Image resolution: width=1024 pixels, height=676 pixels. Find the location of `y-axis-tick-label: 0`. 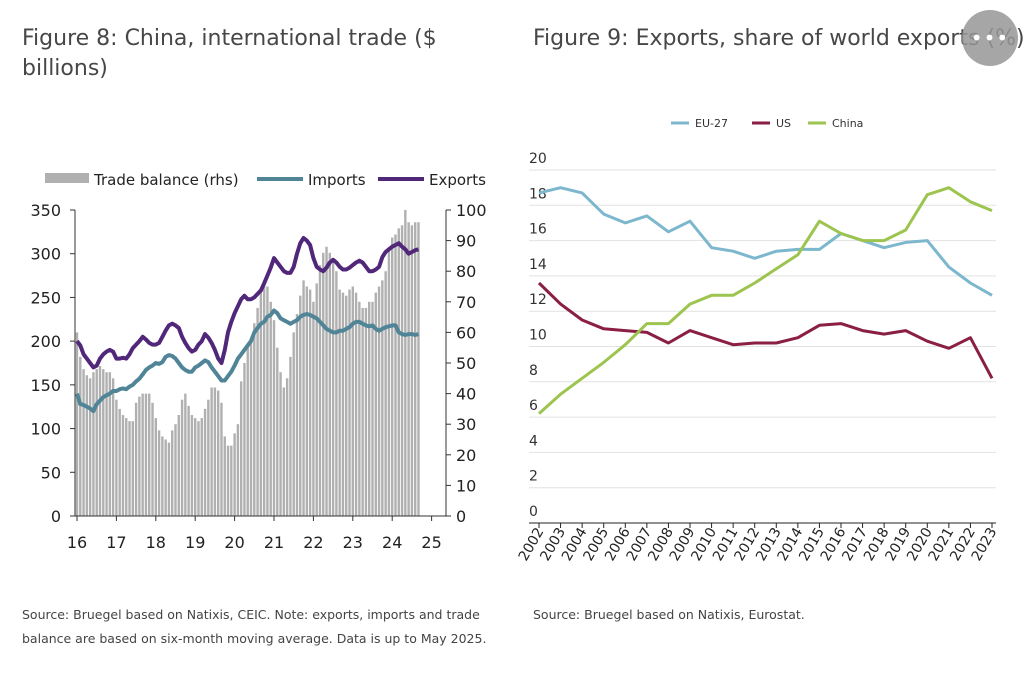

y-axis-tick-label: 0 is located at coordinates (533, 512).